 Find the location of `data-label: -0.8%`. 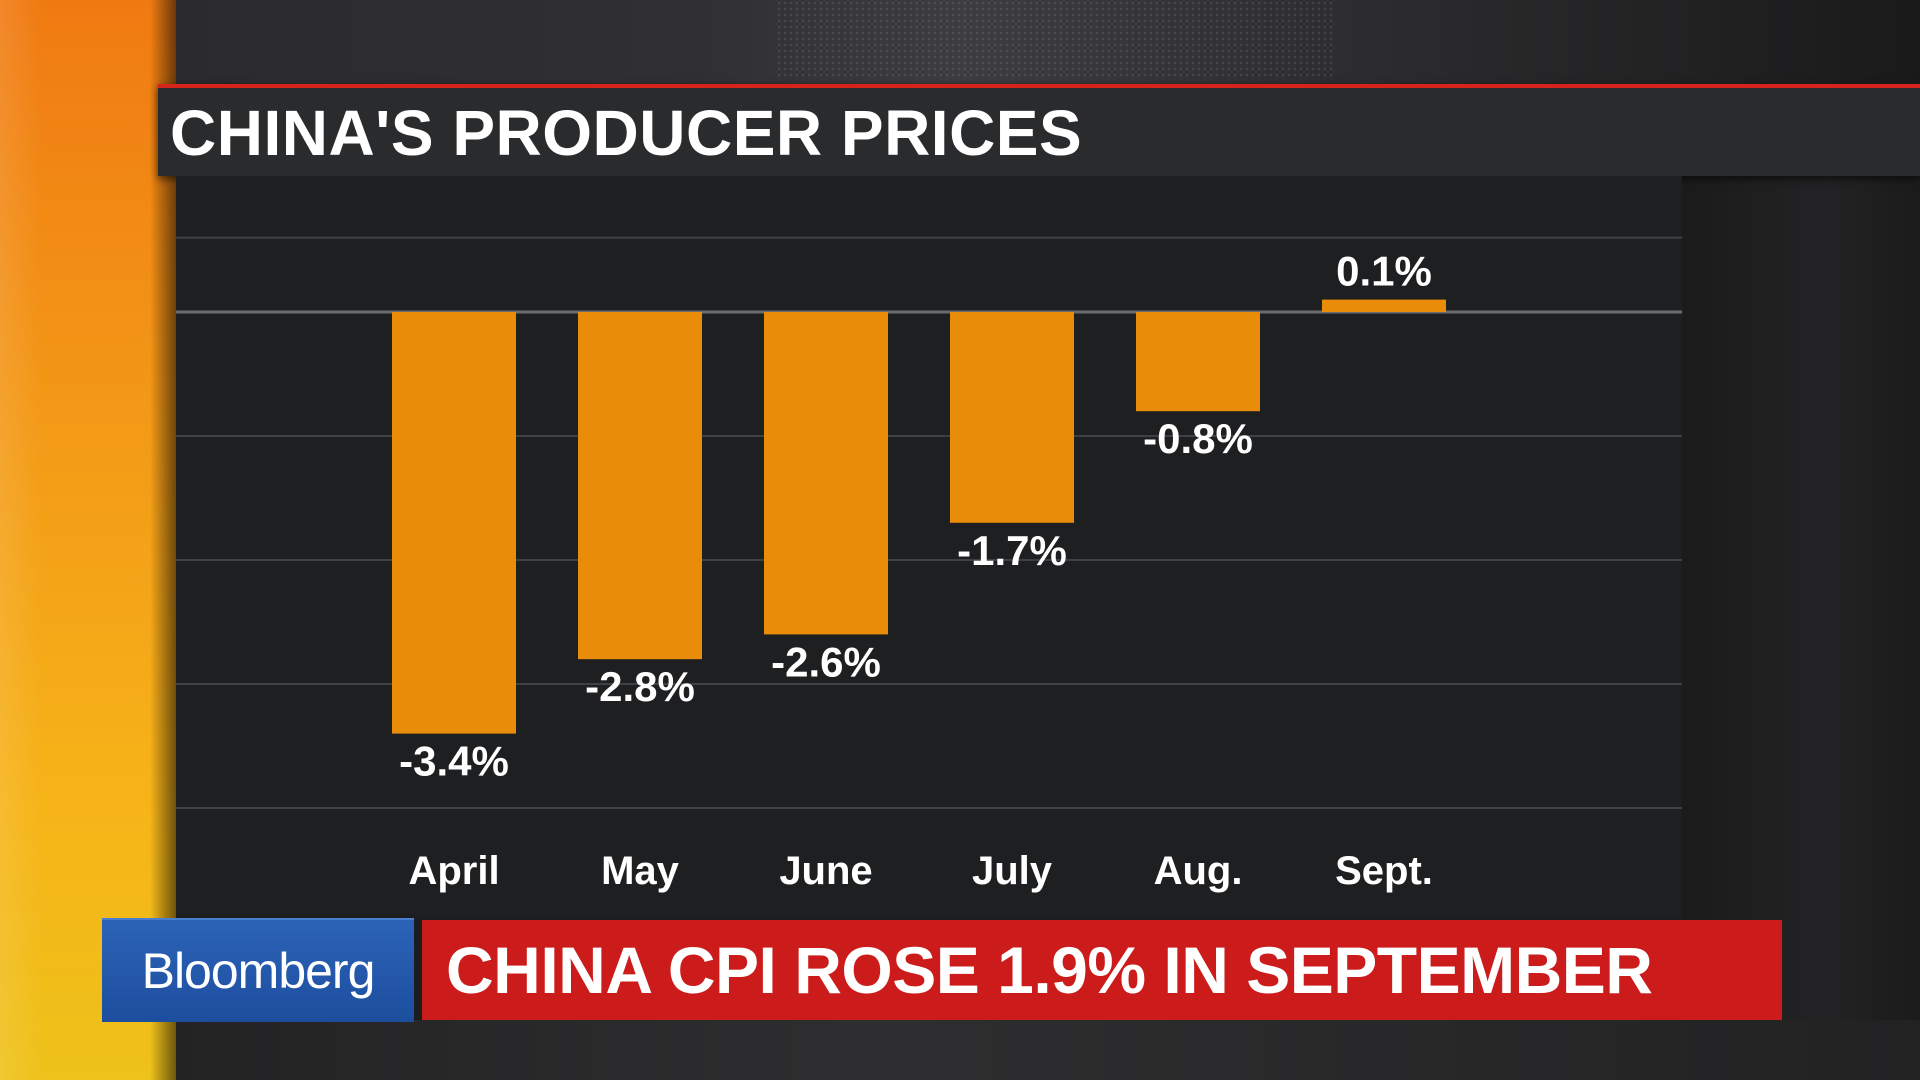

data-label: -0.8% is located at coordinates (1198, 438).